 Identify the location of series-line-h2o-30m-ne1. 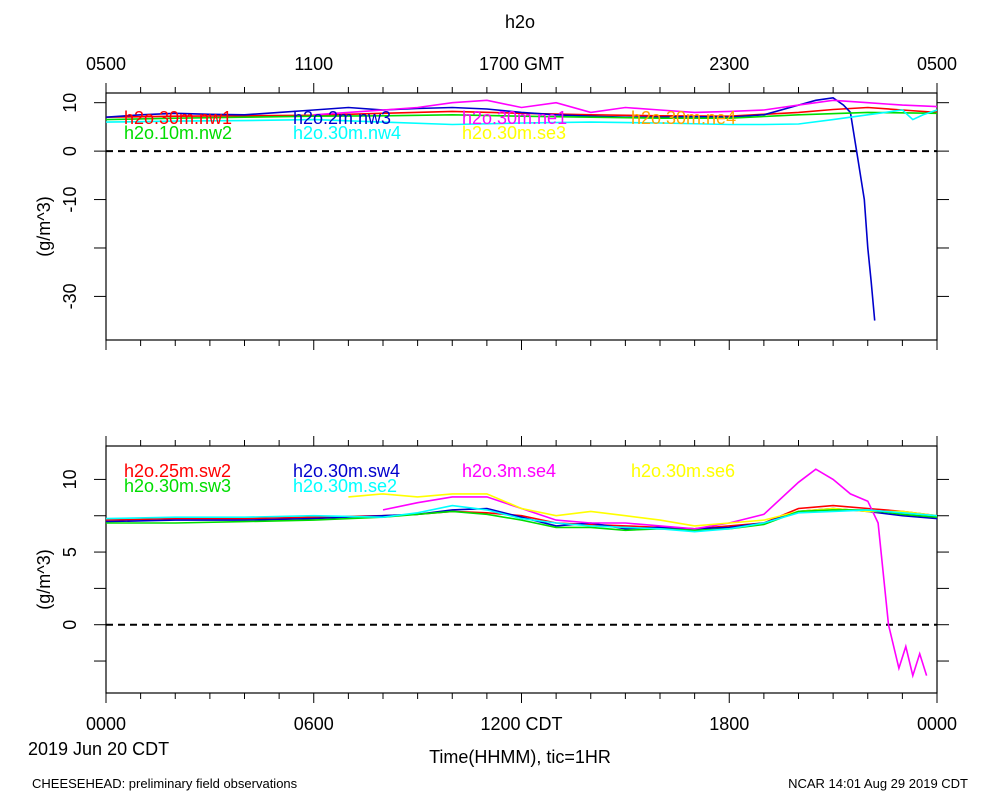
(625, 107).